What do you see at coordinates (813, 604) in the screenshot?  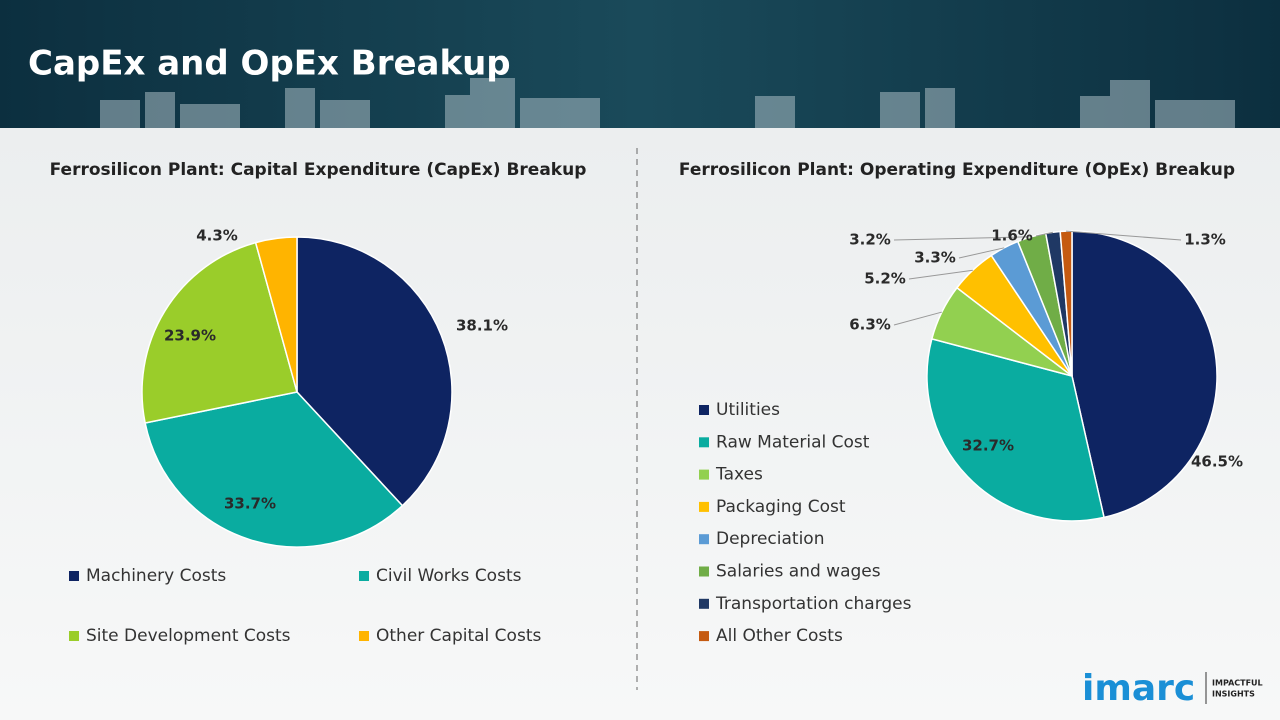 I see `legend-label: Transportation charges` at bounding box center [813, 604].